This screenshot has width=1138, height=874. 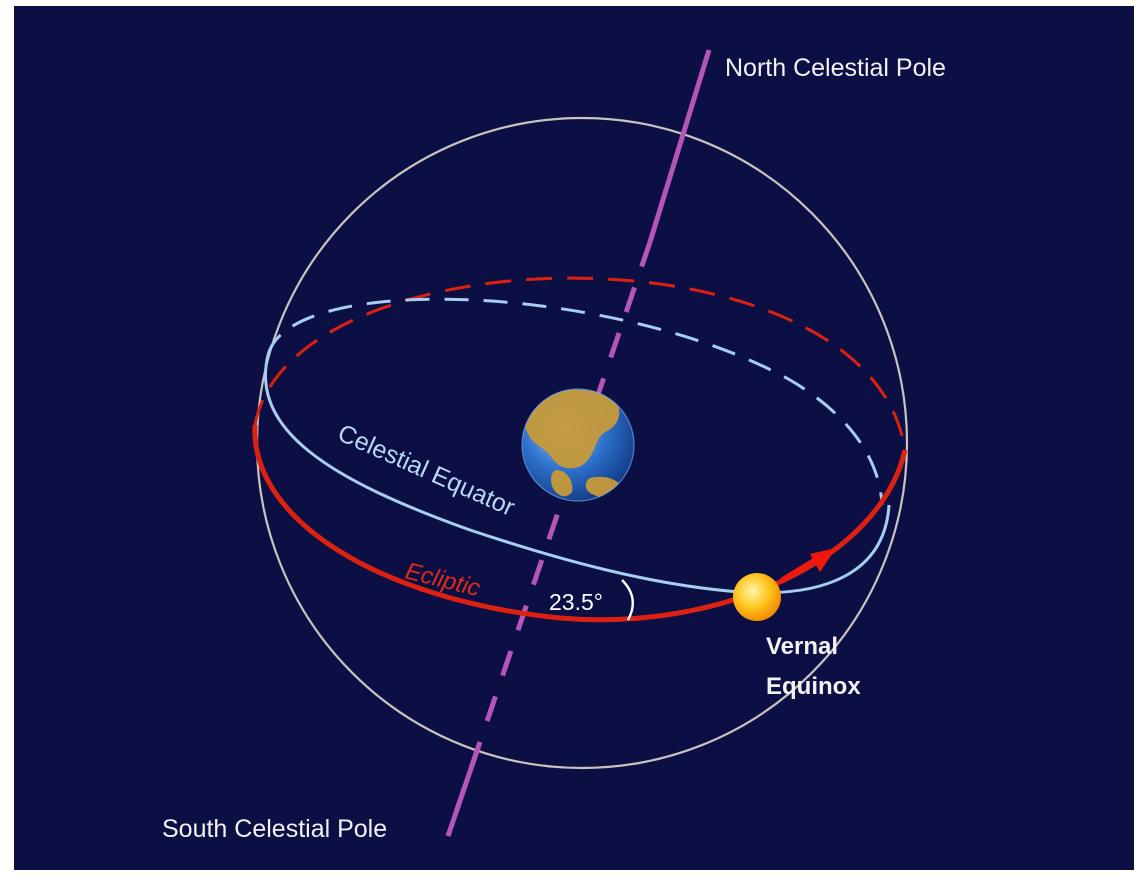 What do you see at coordinates (274, 829) in the screenshot?
I see `south-pole-label: South Celestial Pole` at bounding box center [274, 829].